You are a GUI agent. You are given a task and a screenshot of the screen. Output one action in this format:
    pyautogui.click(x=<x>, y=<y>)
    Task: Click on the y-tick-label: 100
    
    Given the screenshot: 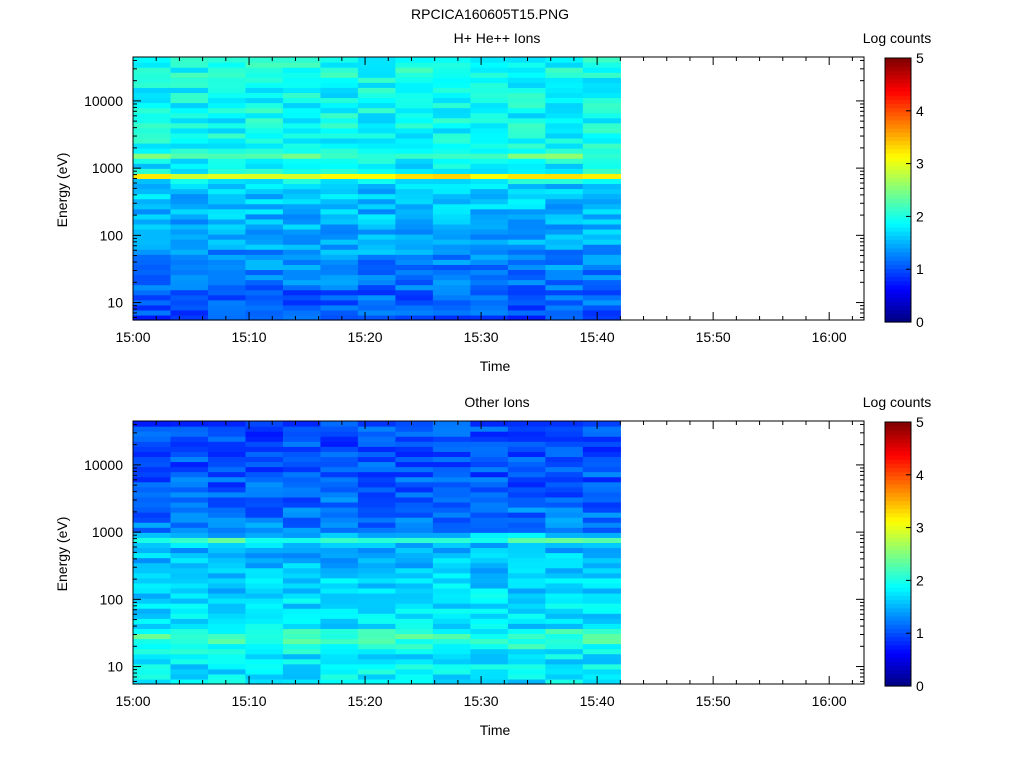 What is the action you would take?
    pyautogui.click(x=112, y=599)
    